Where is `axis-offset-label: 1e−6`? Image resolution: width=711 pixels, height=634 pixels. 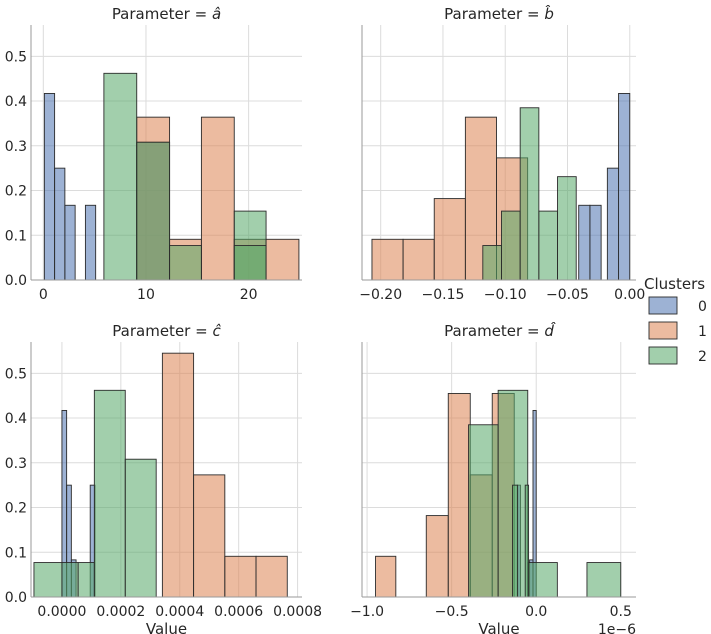 axis-offset-label: 1e−6 is located at coordinates (617, 628).